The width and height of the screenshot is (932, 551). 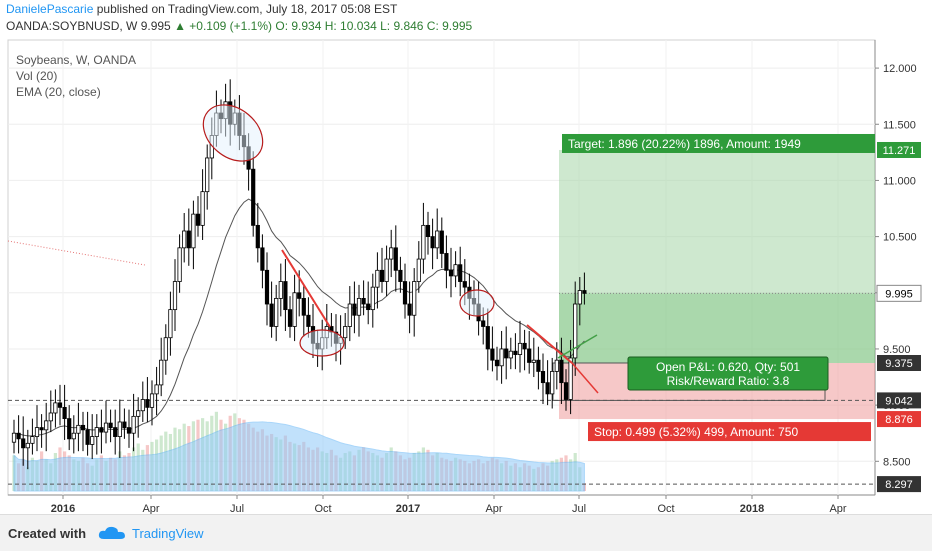 What do you see at coordinates (374, 26) in the screenshot?
I see `ohlc-values: O: 9.934 H: 10.034 L: 9.846 C: 9.995` at bounding box center [374, 26].